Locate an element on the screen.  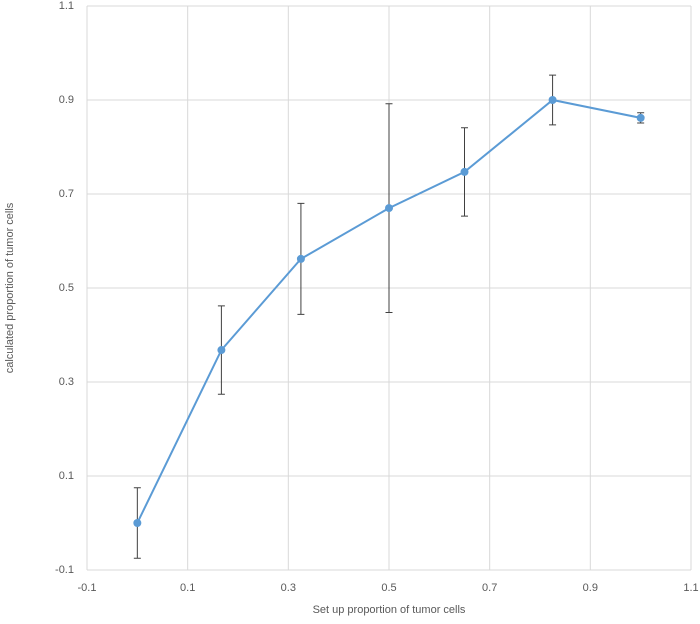
y-tick-label: 0.1 is located at coordinates (66, 476).